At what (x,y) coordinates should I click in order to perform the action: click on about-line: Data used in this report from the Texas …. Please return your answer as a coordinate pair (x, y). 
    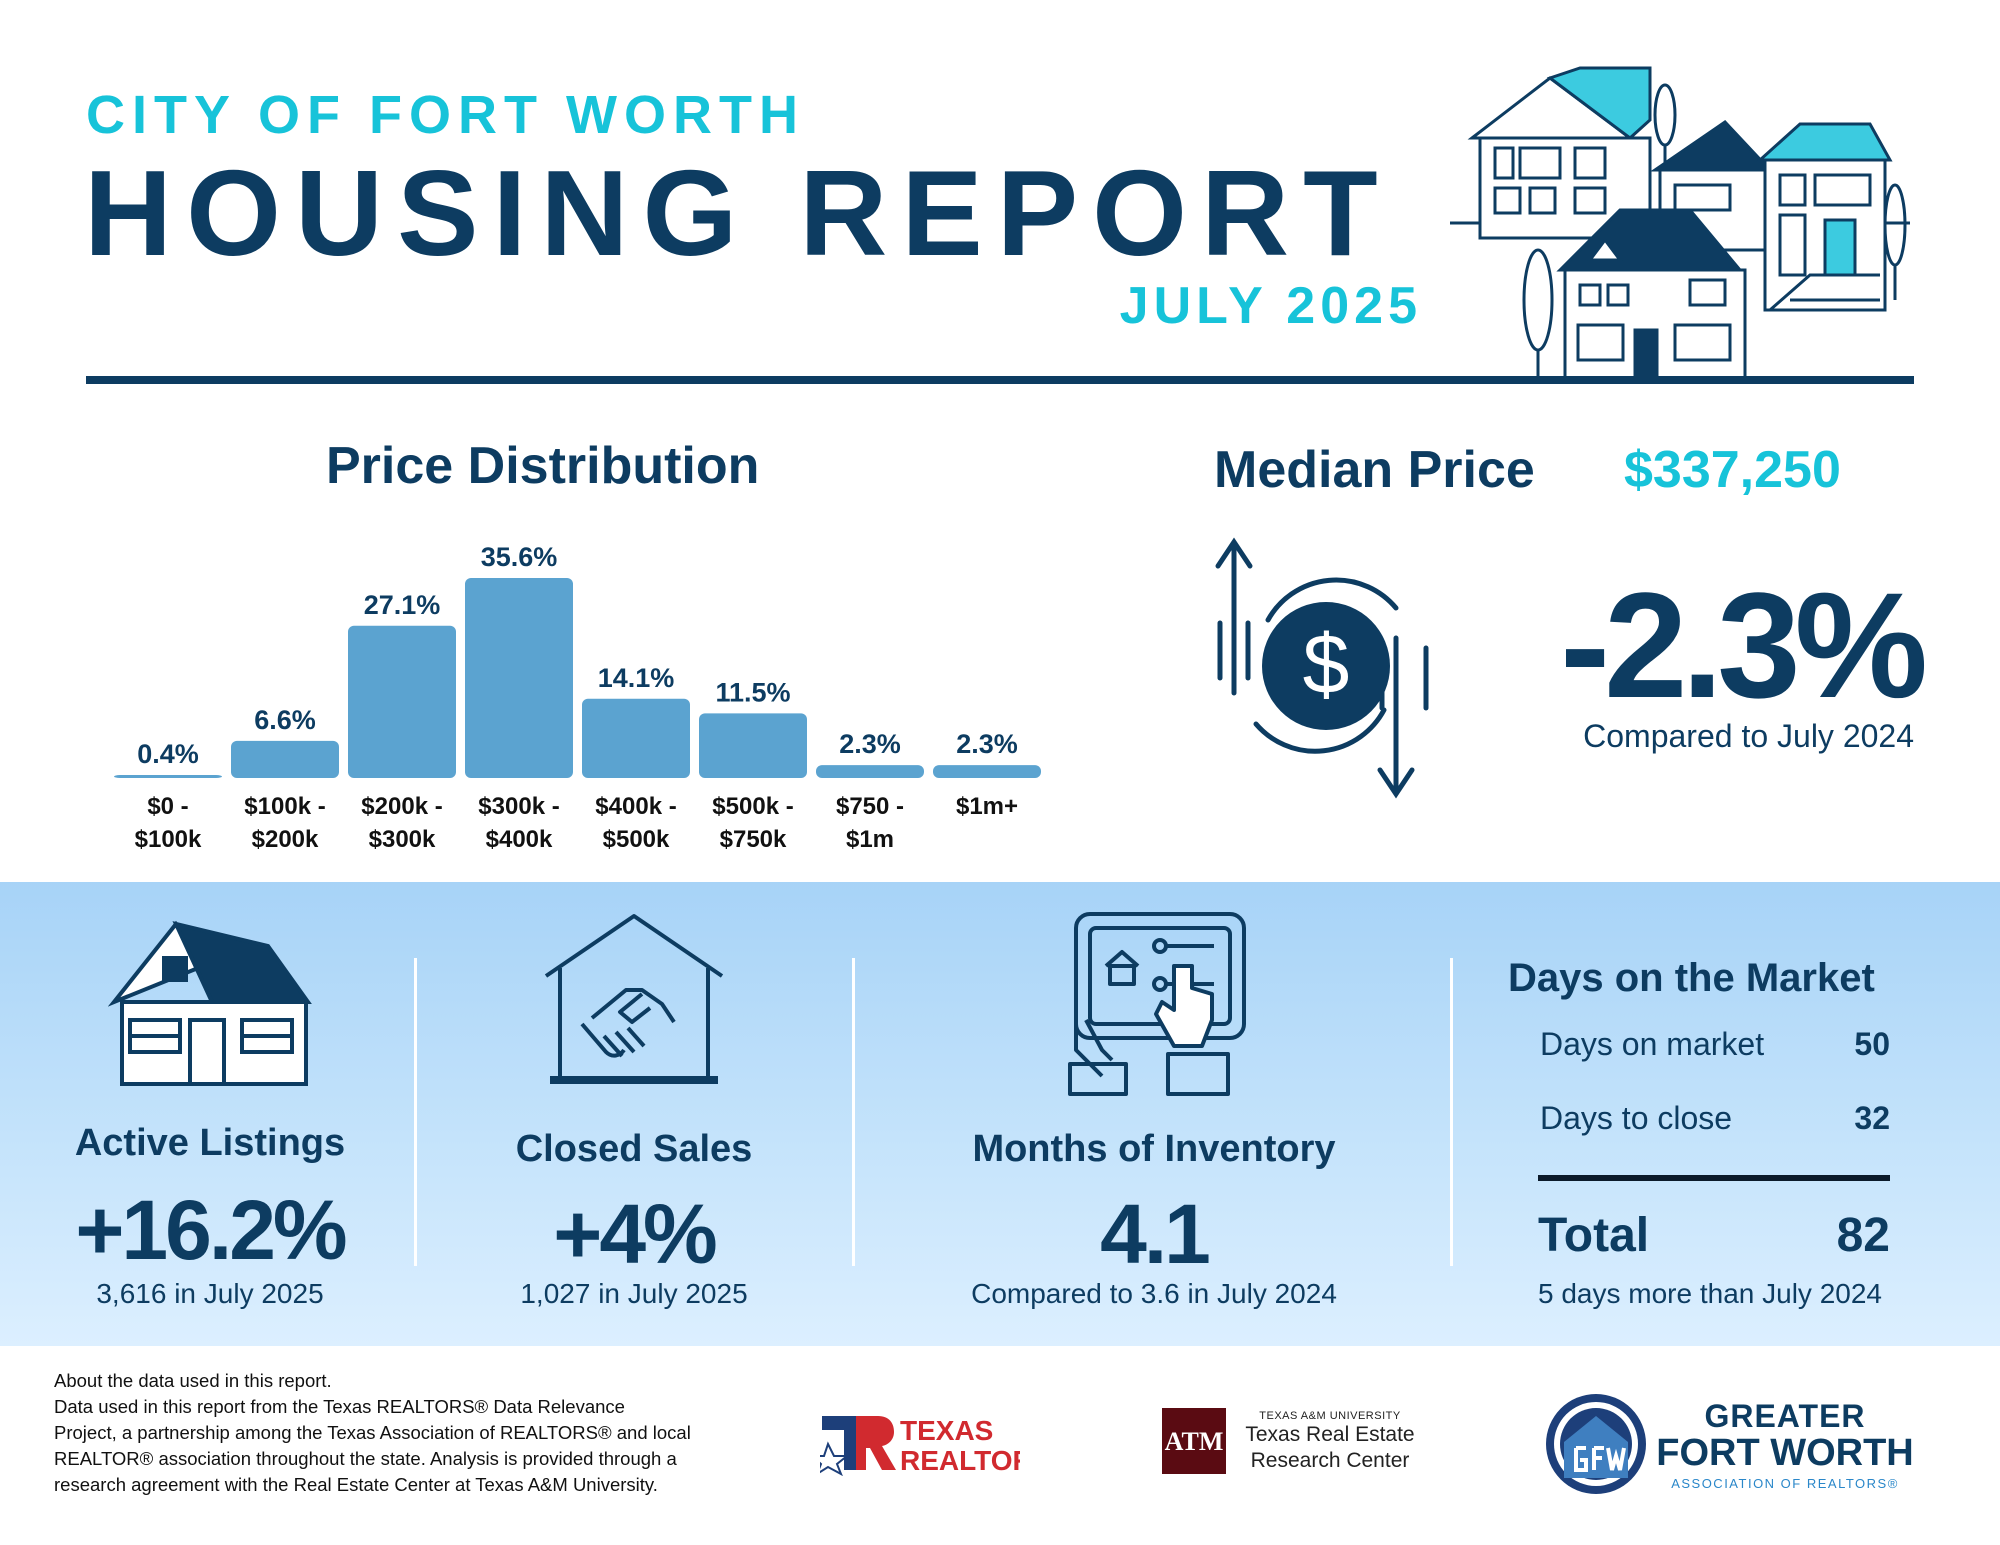
    Looking at the image, I should click on (339, 1406).